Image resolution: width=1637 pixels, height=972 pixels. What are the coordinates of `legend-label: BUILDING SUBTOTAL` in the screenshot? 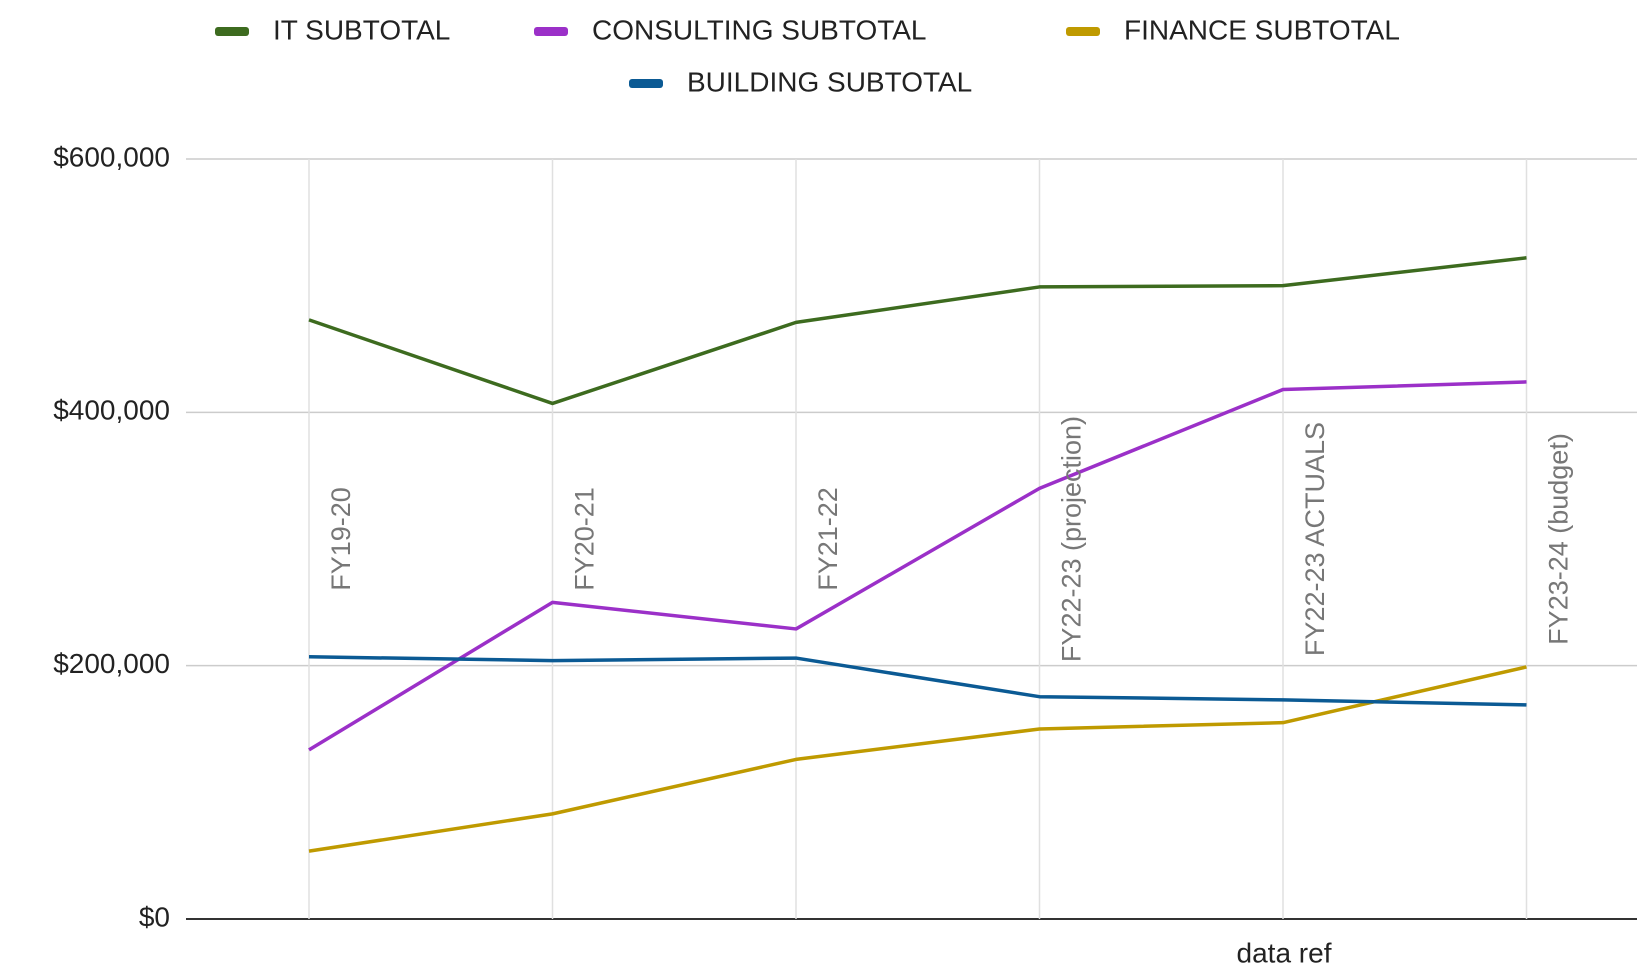 It's located at (829, 81).